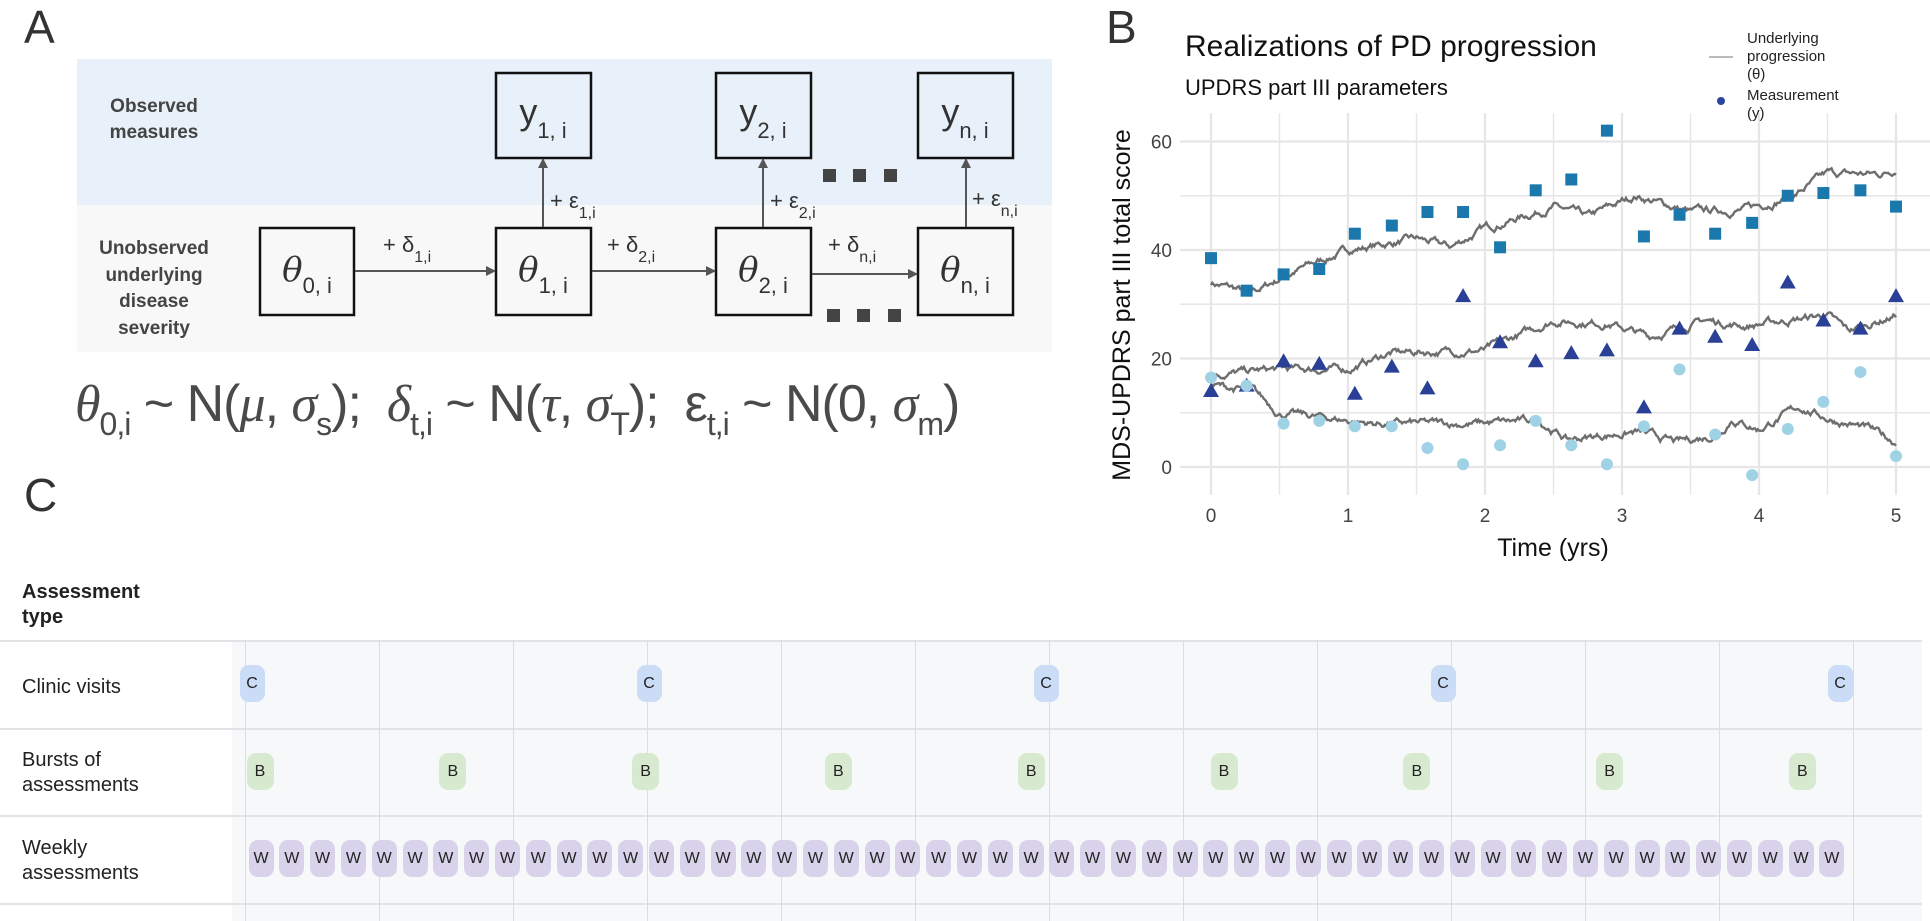 The width and height of the screenshot is (1930, 921). I want to click on x-axis-title: Time (yrs), so click(1553, 548).